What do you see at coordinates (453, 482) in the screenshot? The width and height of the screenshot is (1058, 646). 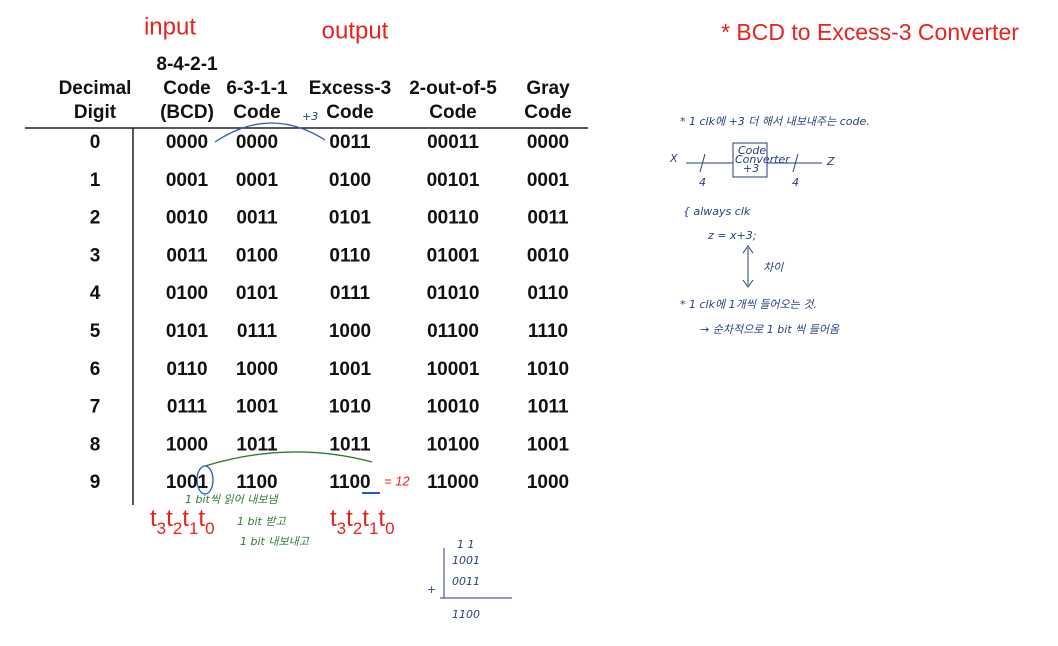 I see `table-cell: 11000` at bounding box center [453, 482].